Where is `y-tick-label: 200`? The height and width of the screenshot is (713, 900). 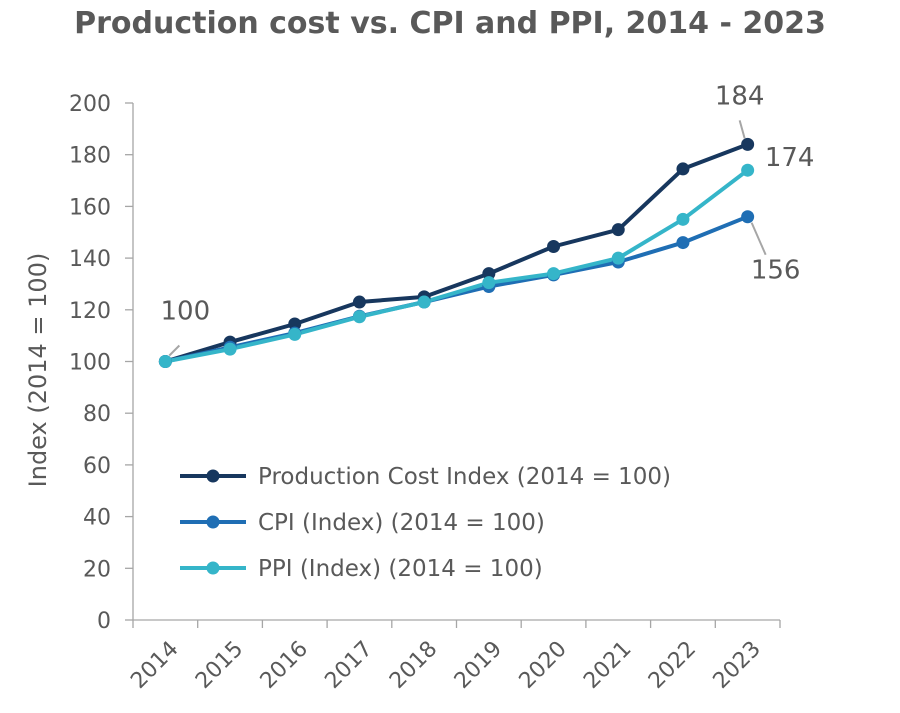
y-tick-label: 200 is located at coordinates (90, 104).